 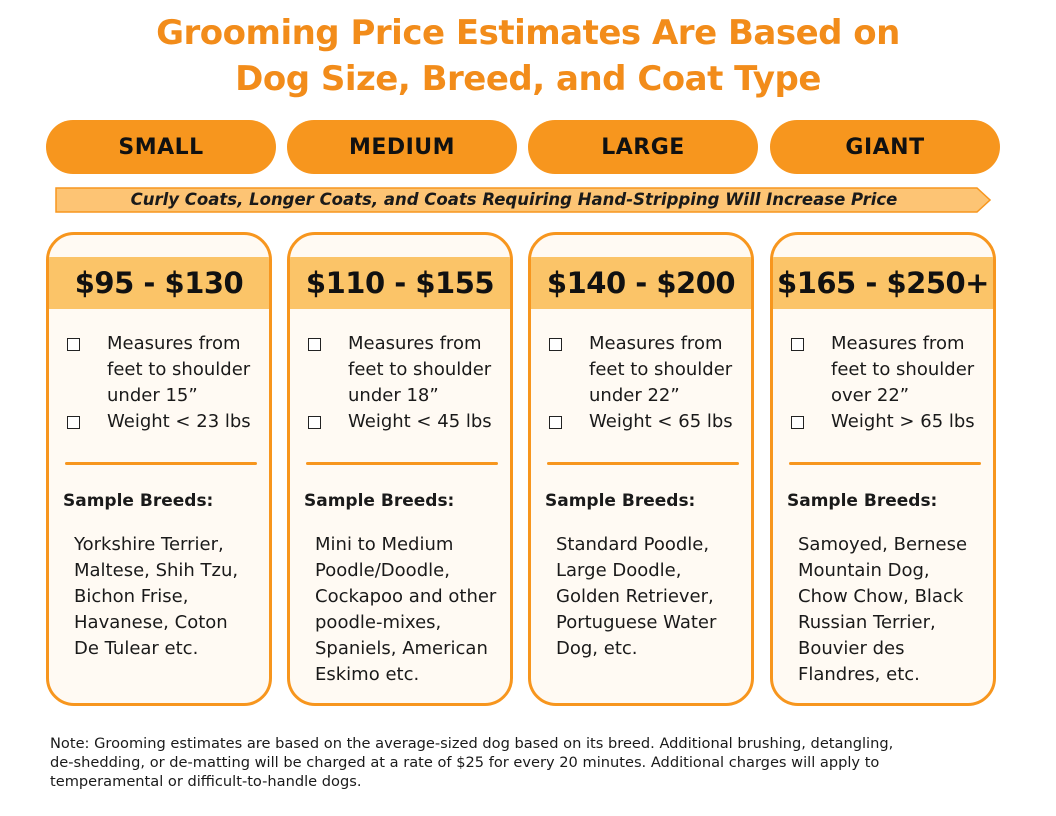 I want to click on size-pill-giant: GIANT, so click(x=885, y=147).